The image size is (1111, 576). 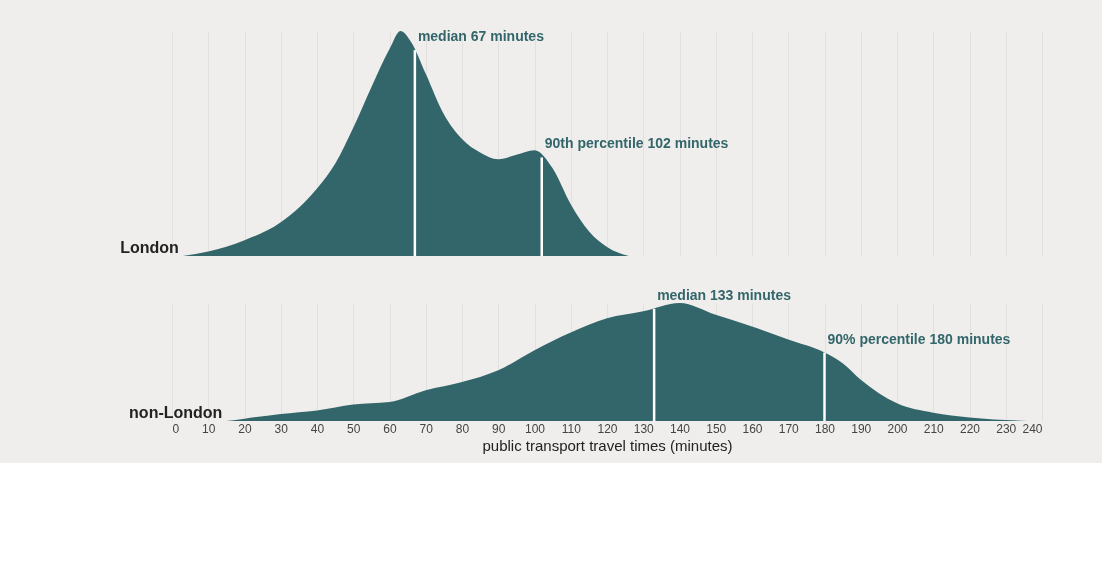 What do you see at coordinates (209, 428) in the screenshot?
I see `x-tick-label: 10` at bounding box center [209, 428].